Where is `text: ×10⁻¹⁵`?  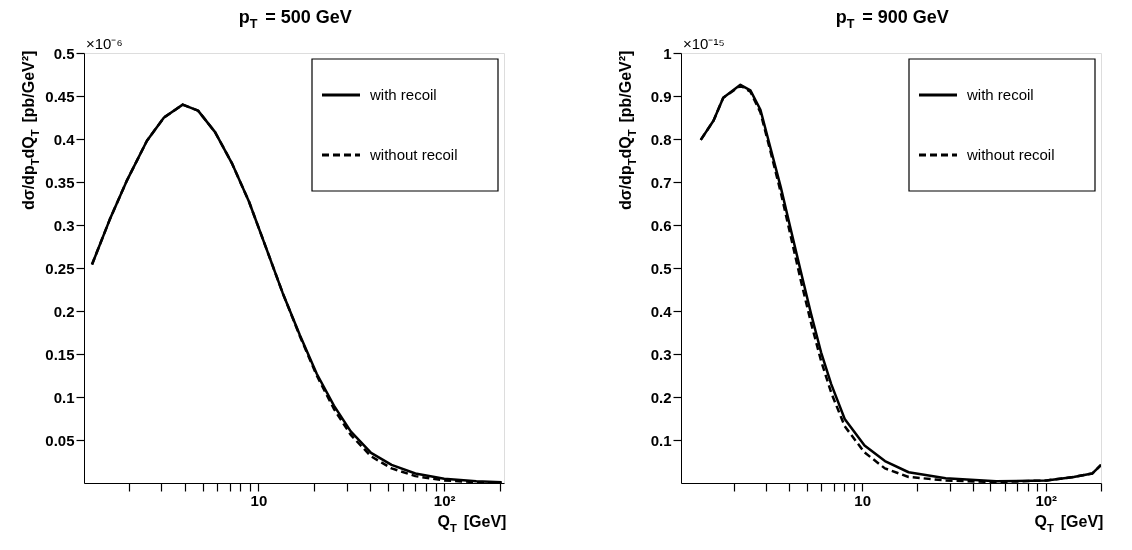 text: ×10⁻¹⁵ is located at coordinates (704, 43).